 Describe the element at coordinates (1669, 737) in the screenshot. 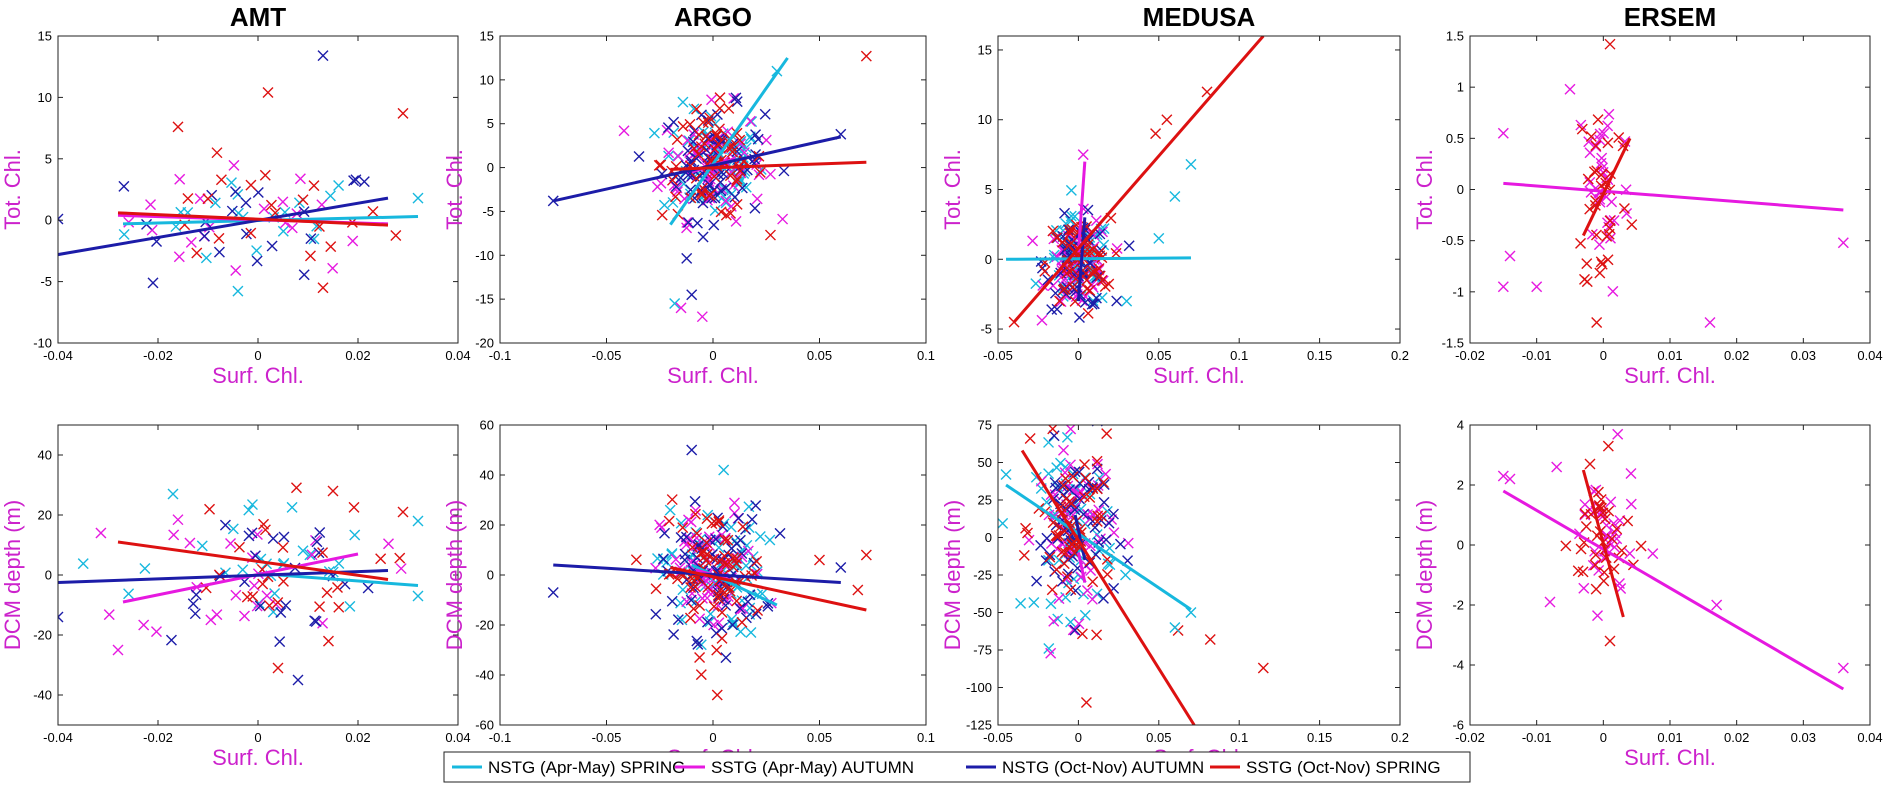

I see `x-tick-label: 0.01` at that location.